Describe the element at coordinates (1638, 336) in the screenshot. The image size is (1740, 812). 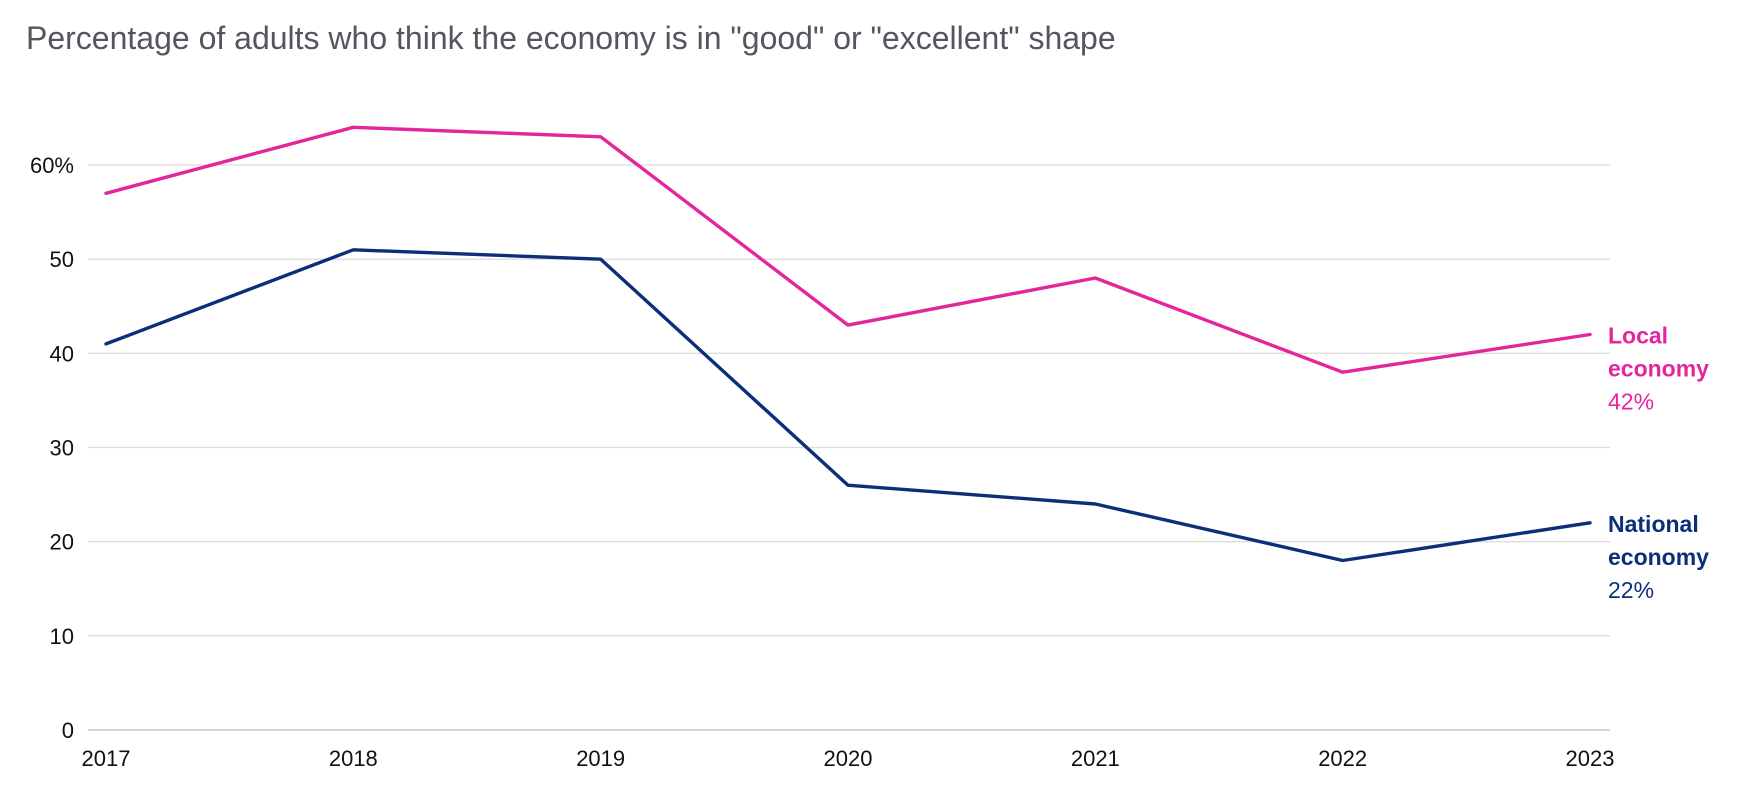
I see `series-name-label: Local` at that location.